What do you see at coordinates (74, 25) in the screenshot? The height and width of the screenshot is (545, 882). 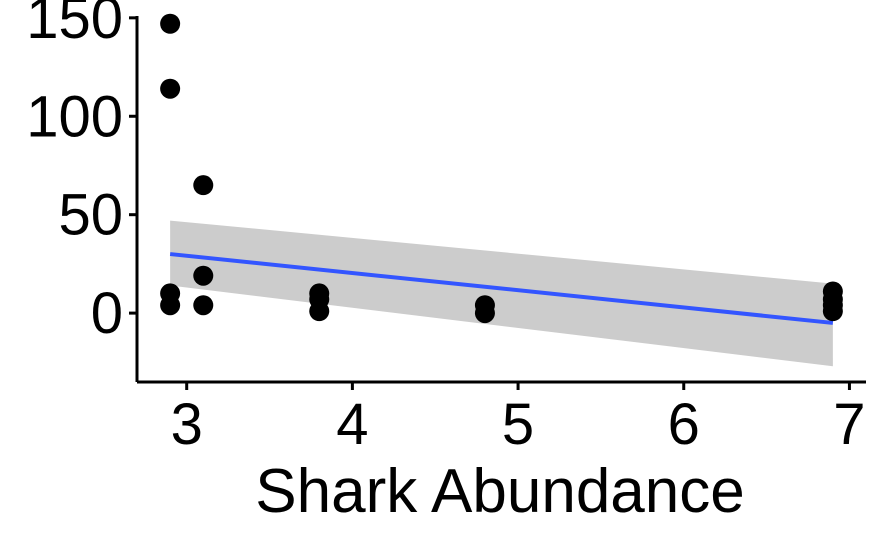 I see `y-tick-label: 150` at bounding box center [74, 25].